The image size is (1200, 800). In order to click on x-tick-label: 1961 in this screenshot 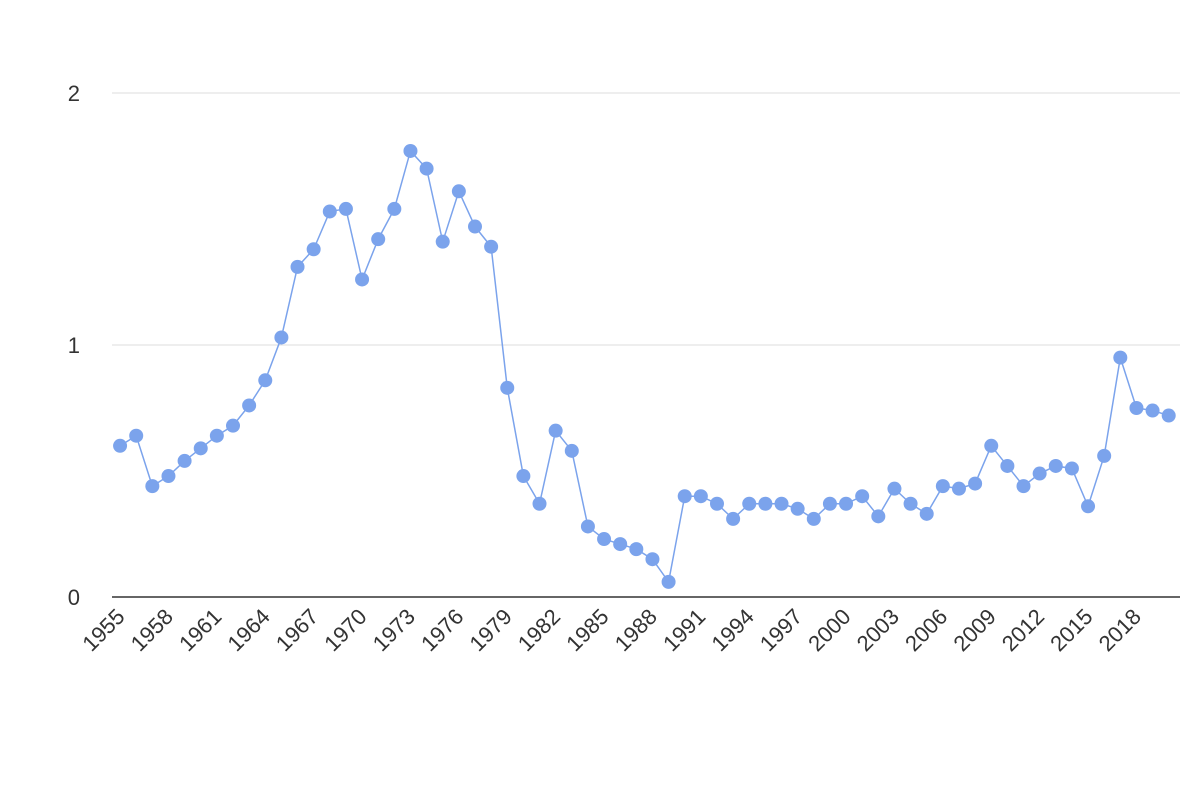, I will do `click(200, 630)`.